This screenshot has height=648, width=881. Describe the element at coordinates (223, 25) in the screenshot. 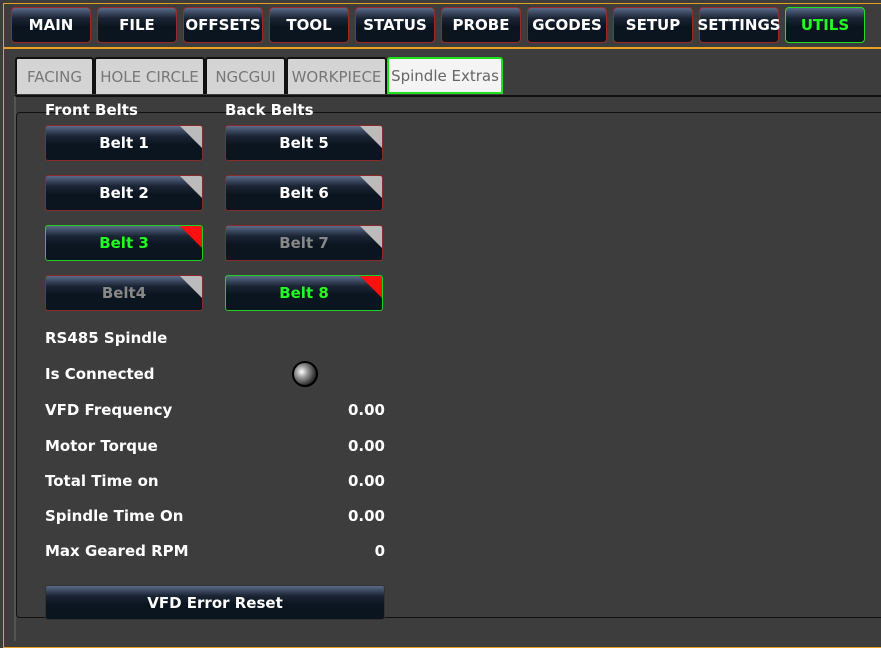

I see `nav-button-offsets: OFFSETS` at that location.